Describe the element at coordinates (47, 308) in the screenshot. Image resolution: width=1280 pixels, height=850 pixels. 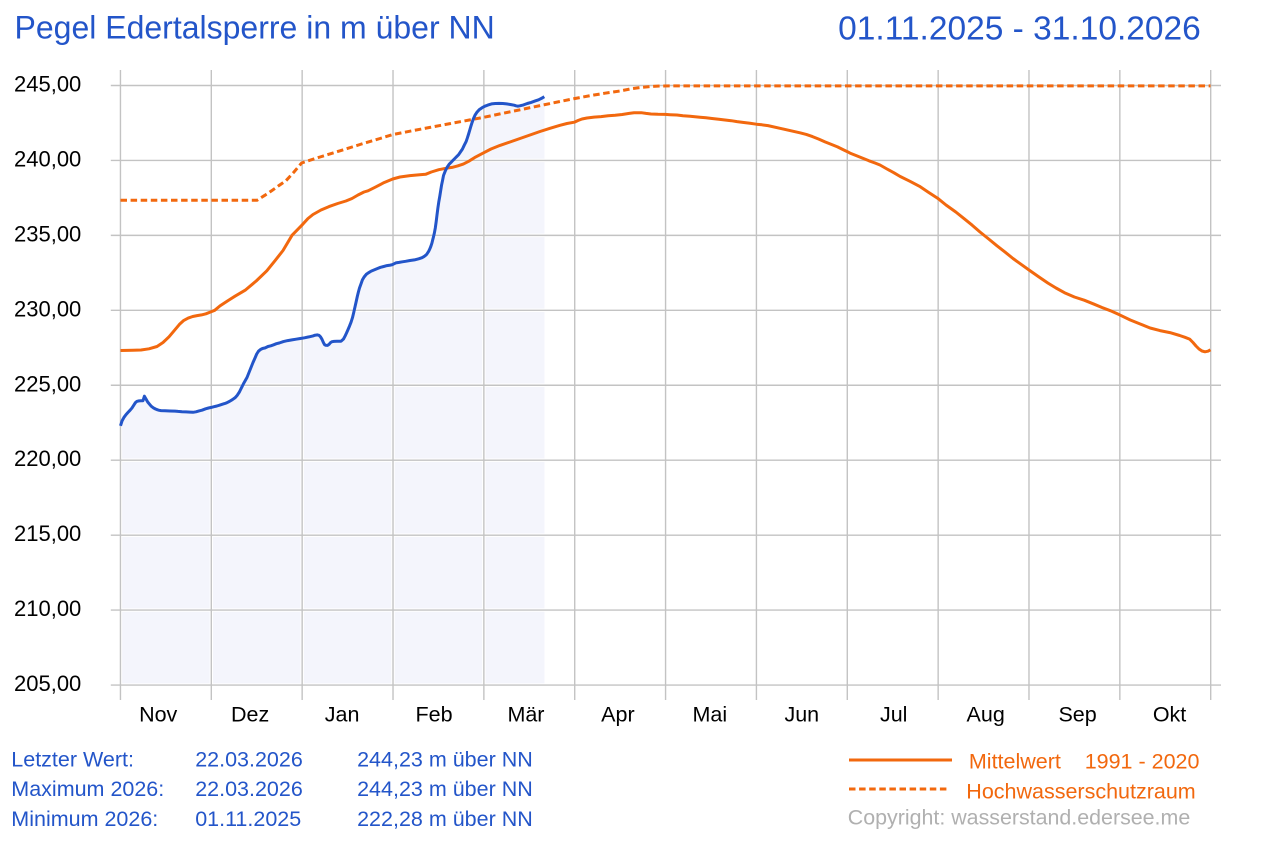
I see `svg-text: 230,00` at that location.